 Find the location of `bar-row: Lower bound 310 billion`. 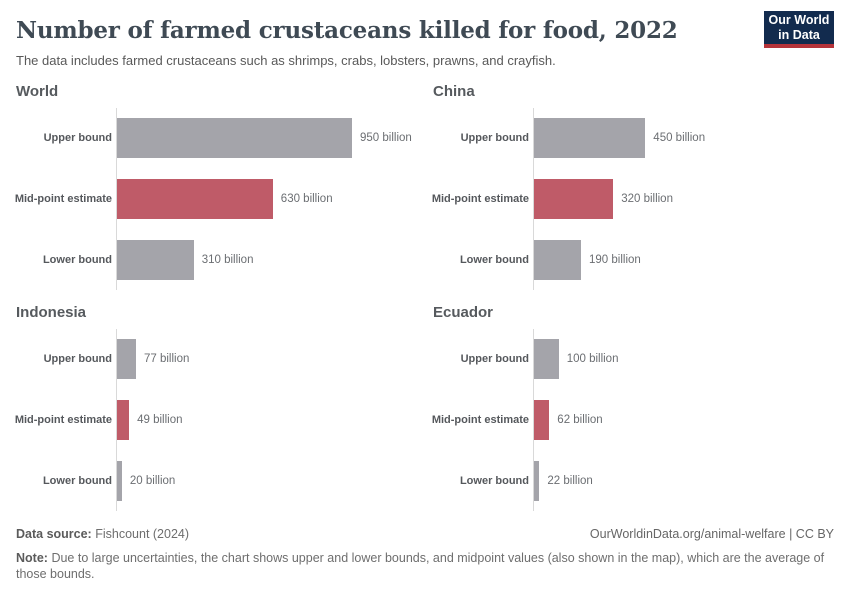

bar-row: Lower bound 310 billion is located at coordinates (216, 260).